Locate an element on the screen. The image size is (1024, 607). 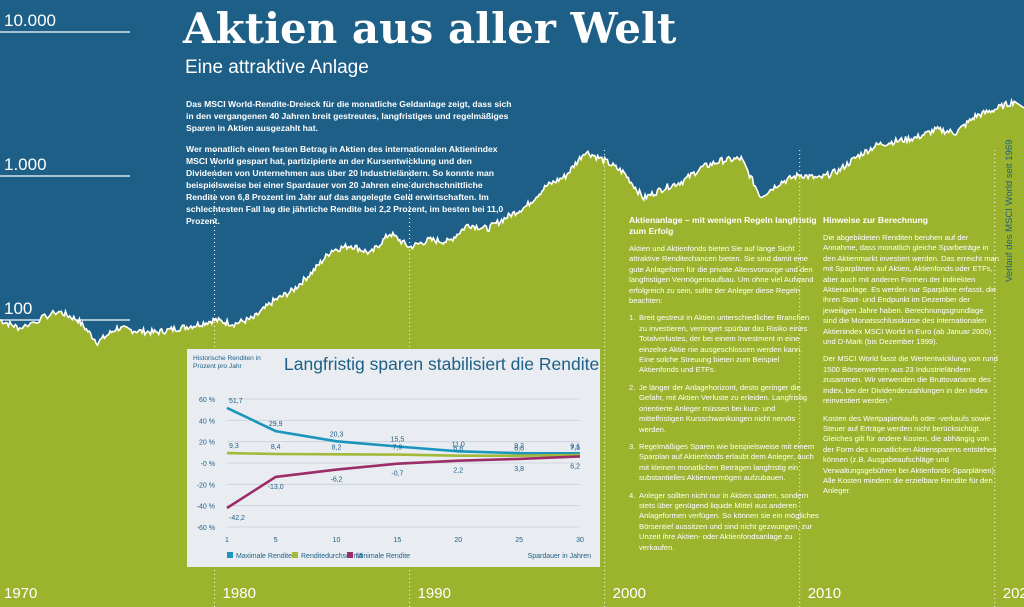
x-tick-label: 30 is located at coordinates (580, 540).